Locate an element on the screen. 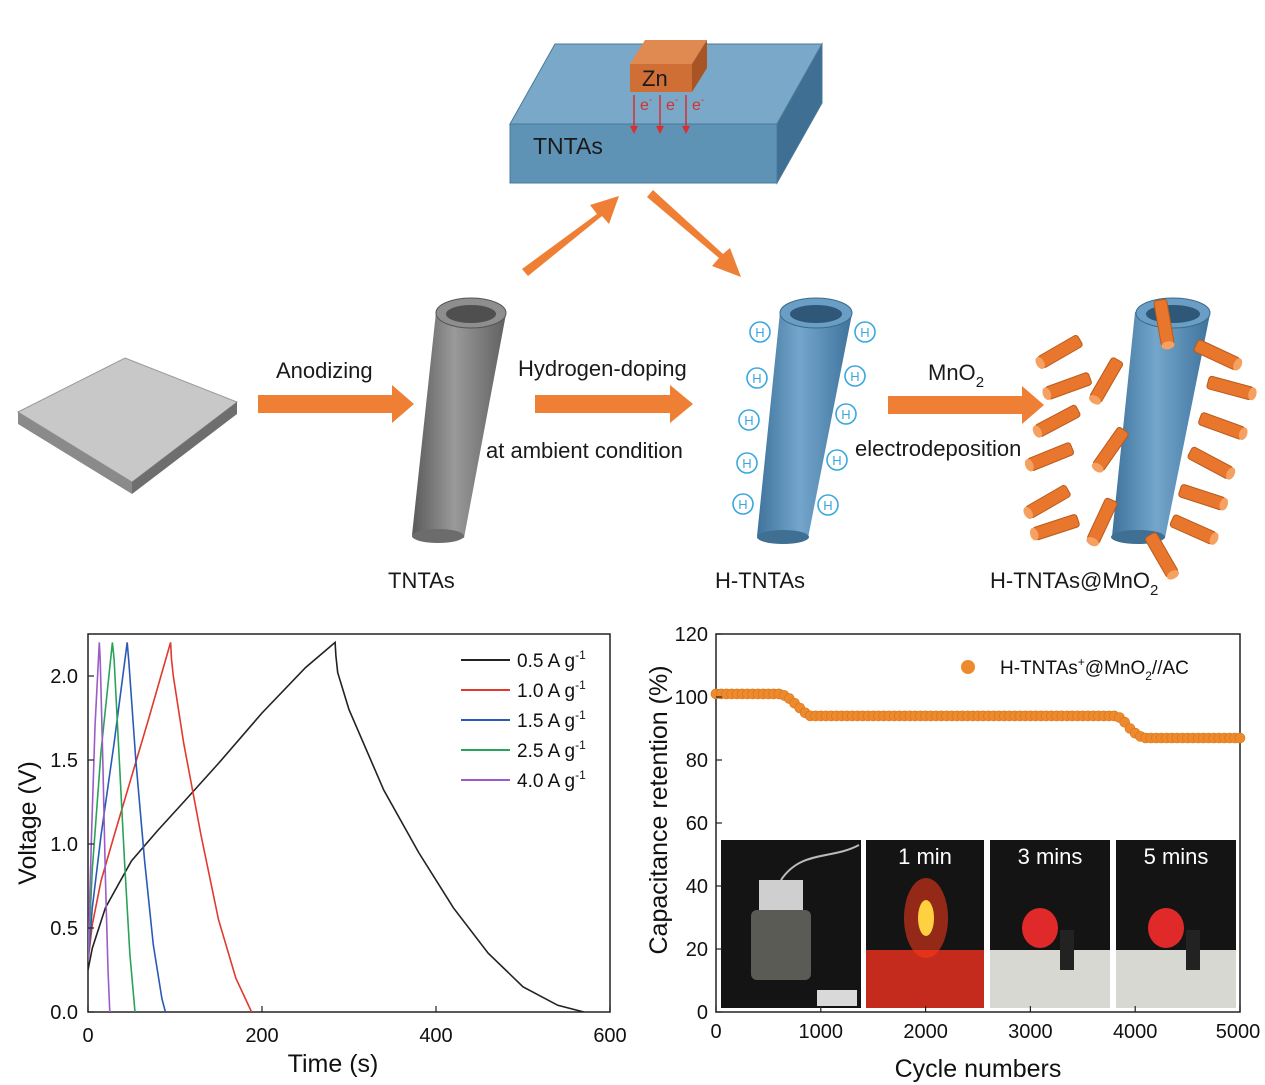  zn-label: Zn is located at coordinates (655, 78).